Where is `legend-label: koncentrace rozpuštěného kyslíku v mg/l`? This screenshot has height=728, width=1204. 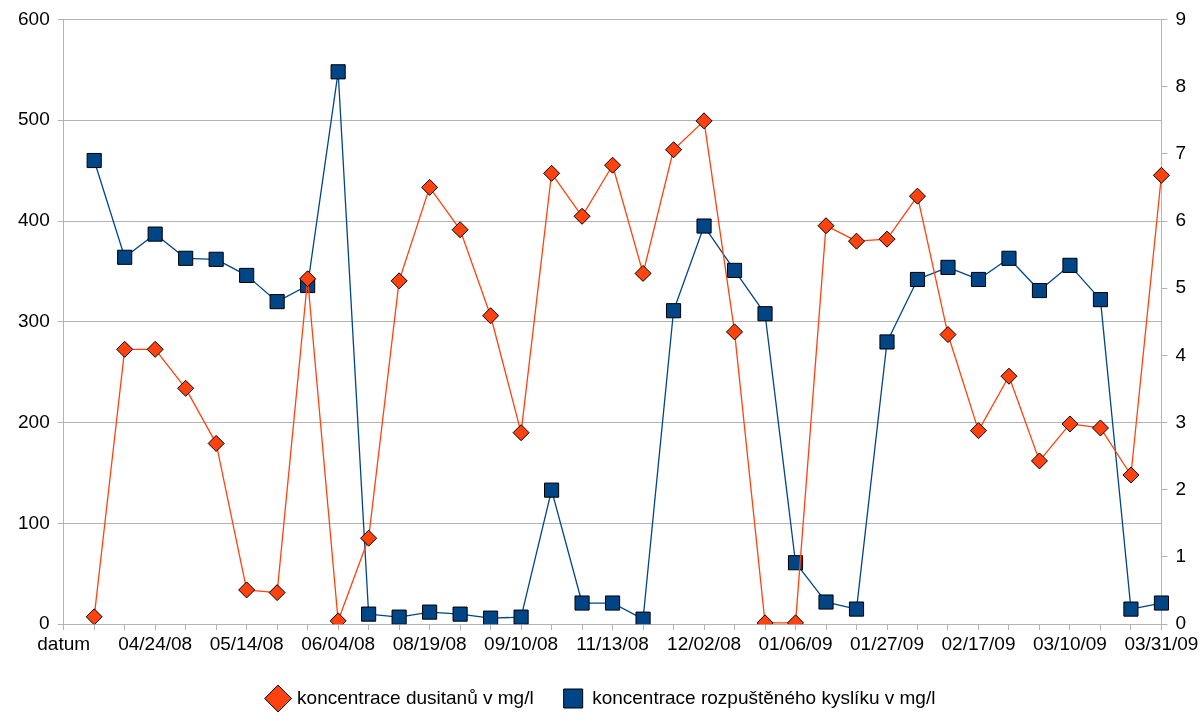 legend-label: koncentrace rozpuštěného kyslíku v mg/l is located at coordinates (764, 697).